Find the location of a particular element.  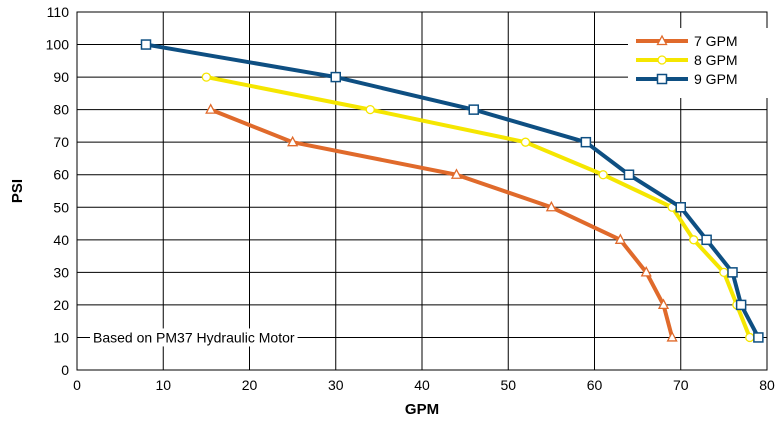

x-tick-label: 30 is located at coordinates (336, 385).